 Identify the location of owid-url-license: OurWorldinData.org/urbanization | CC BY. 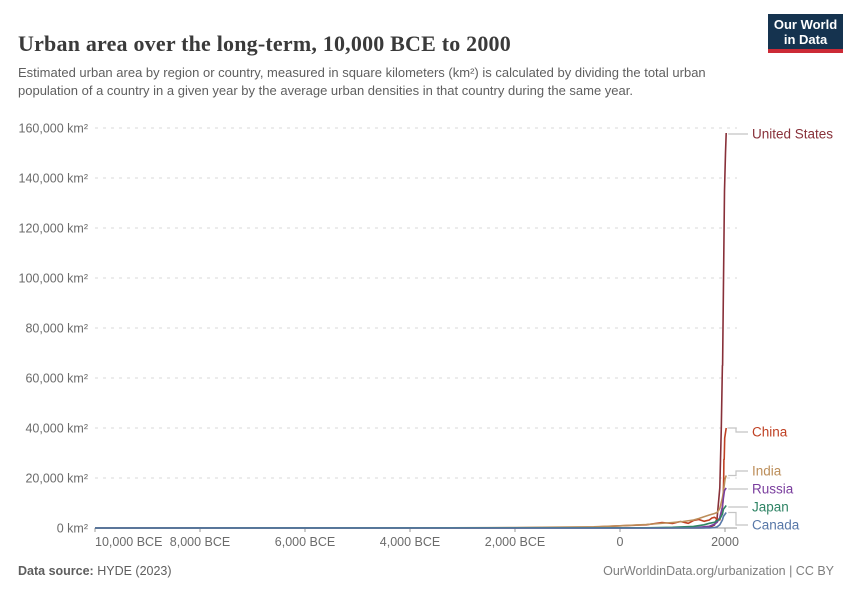
(718, 571).